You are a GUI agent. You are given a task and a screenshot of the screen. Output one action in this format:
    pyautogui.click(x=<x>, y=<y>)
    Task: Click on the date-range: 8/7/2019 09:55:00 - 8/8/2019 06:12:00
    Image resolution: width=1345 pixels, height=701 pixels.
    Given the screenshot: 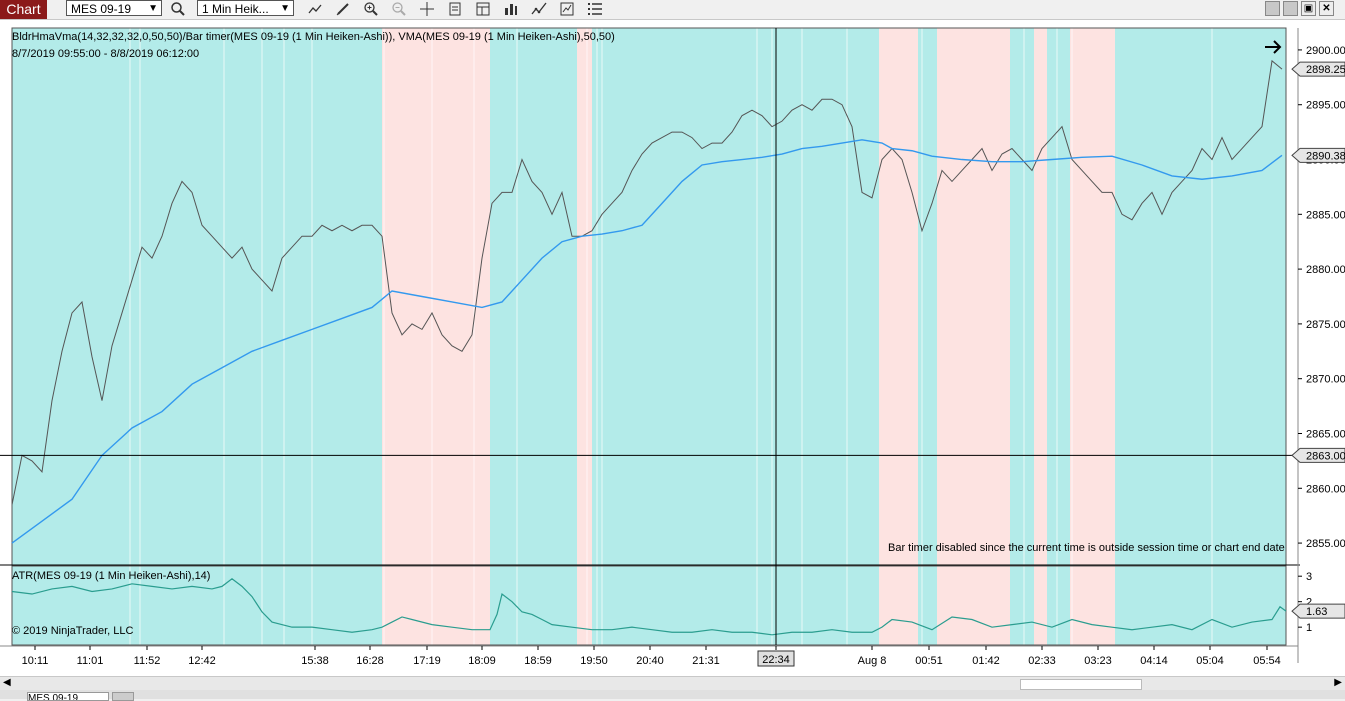 What is the action you would take?
    pyautogui.click(x=106, y=54)
    